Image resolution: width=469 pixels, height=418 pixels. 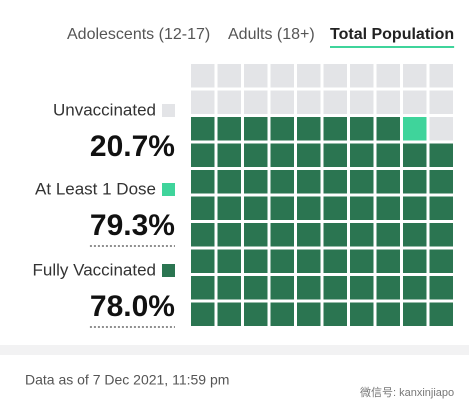 What do you see at coordinates (138, 34) in the screenshot?
I see `tab: Adolescents (12-17)` at bounding box center [138, 34].